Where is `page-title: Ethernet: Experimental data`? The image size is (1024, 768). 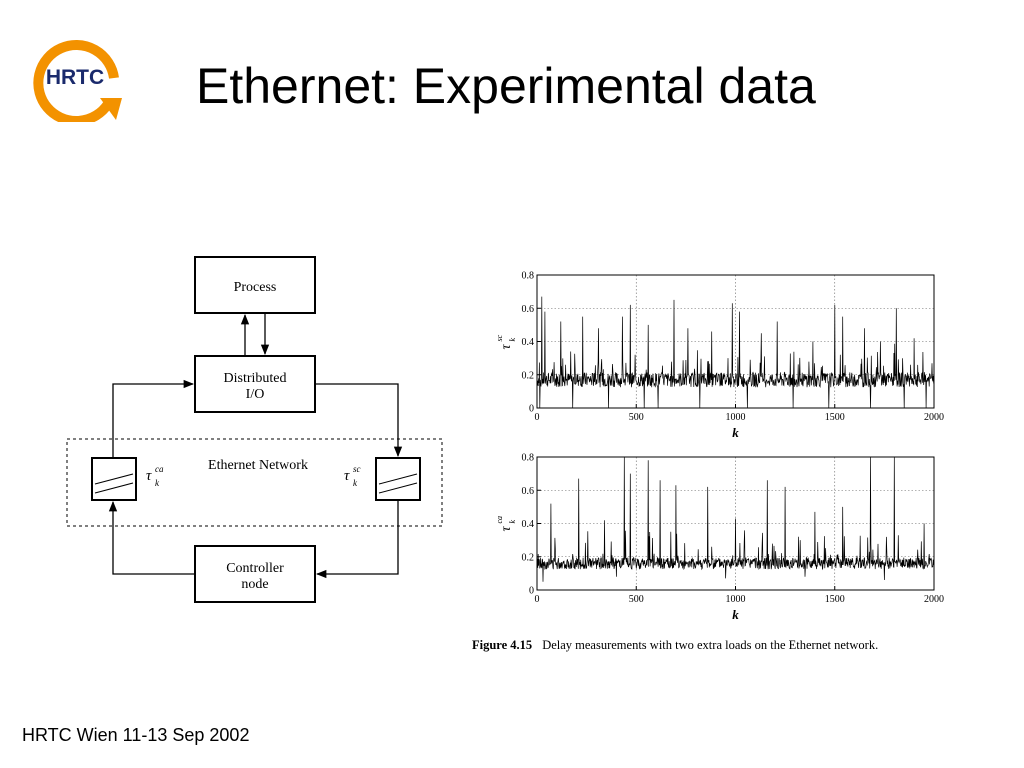
page-title: Ethernet: Experimental data is located at coordinates (506, 86).